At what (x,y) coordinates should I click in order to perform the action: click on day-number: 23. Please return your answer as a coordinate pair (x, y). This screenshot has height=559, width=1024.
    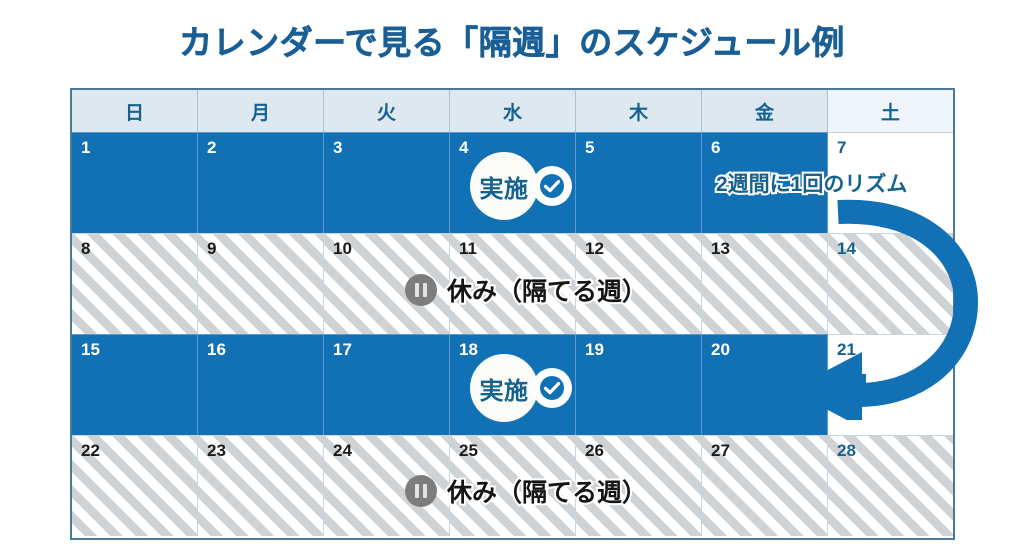
    Looking at the image, I should click on (216, 450).